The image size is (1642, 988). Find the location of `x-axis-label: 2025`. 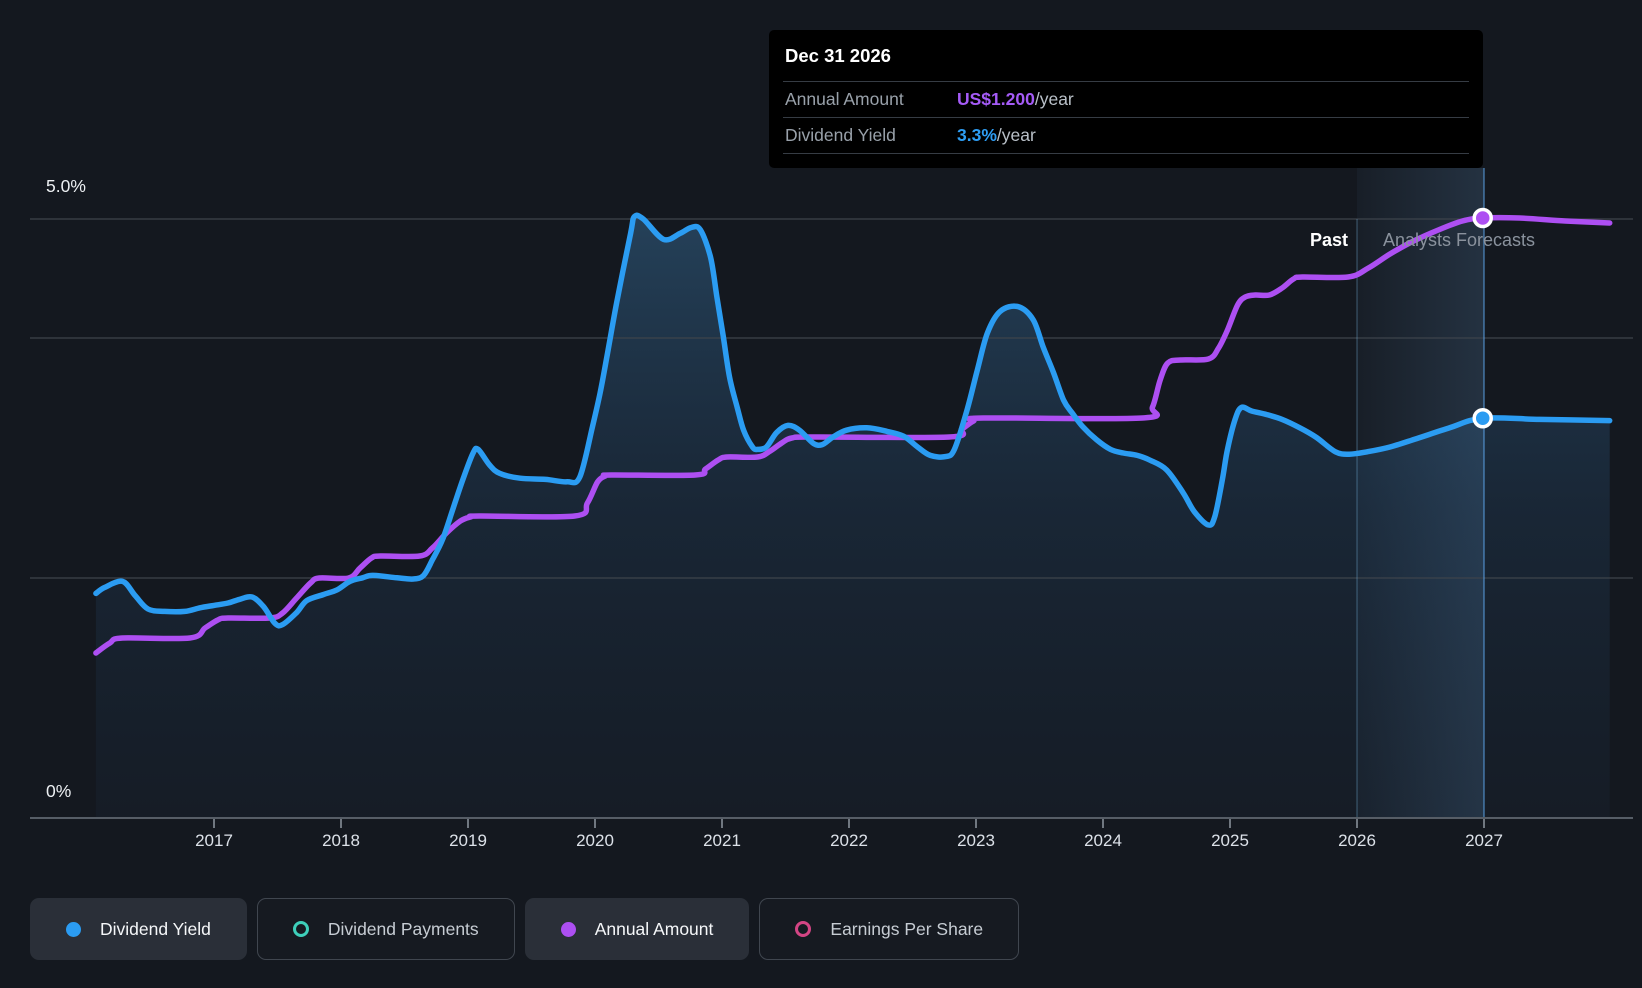

x-axis-label: 2025 is located at coordinates (1230, 840).